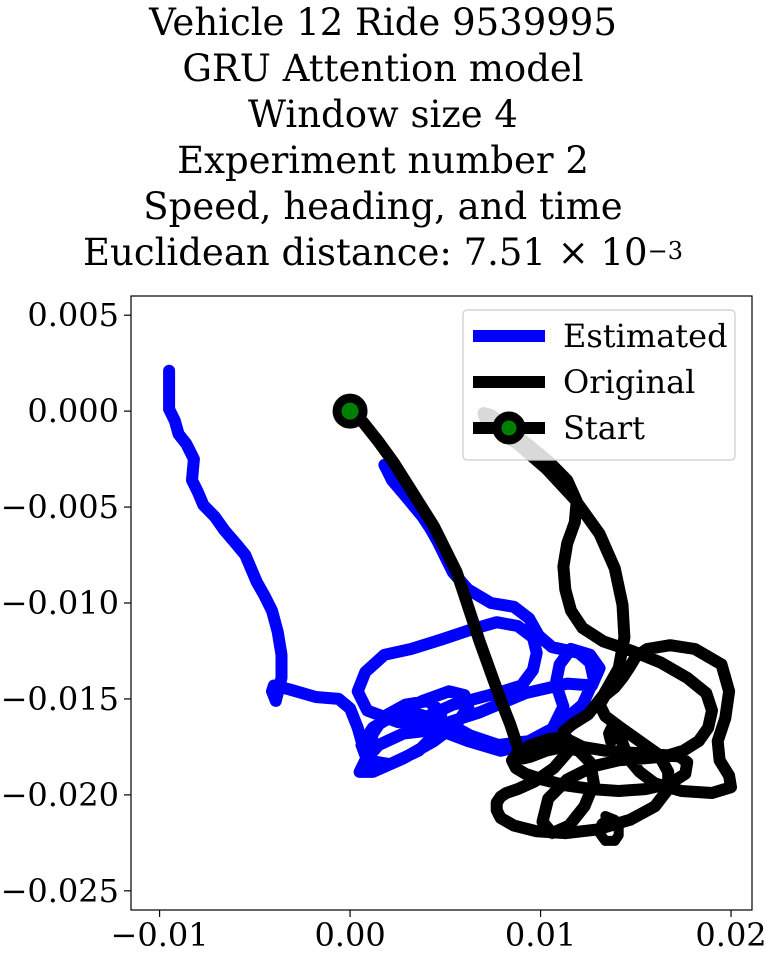  Describe the element at coordinates (60, 507) in the screenshot. I see `y-tick-label: −0.005` at that location.